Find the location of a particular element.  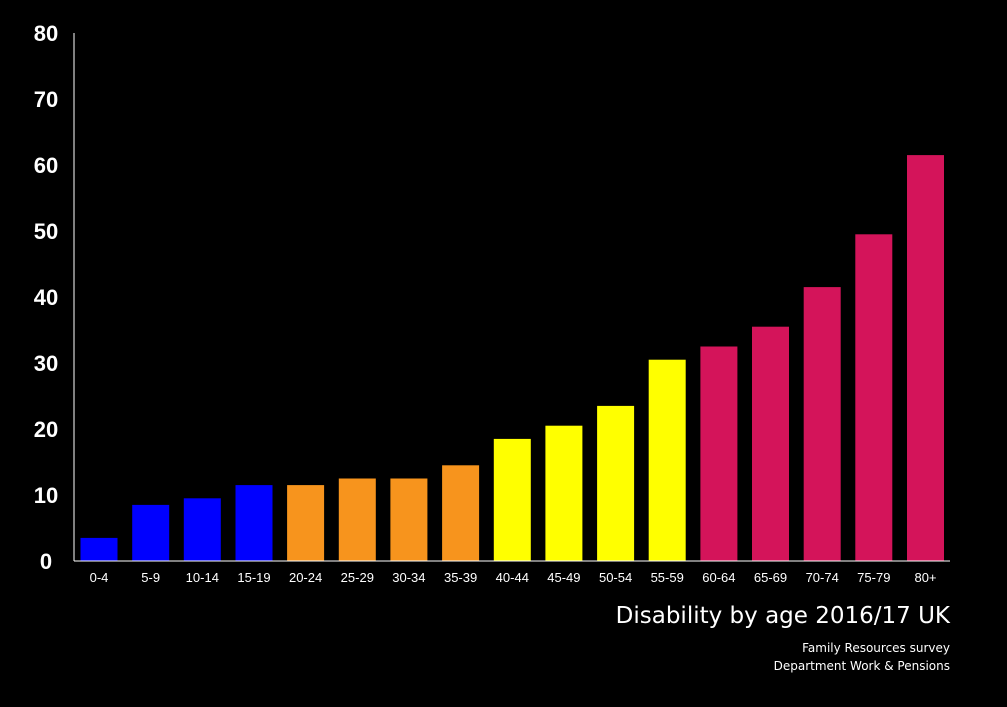

y-tick-label: 40 is located at coordinates (46, 297).